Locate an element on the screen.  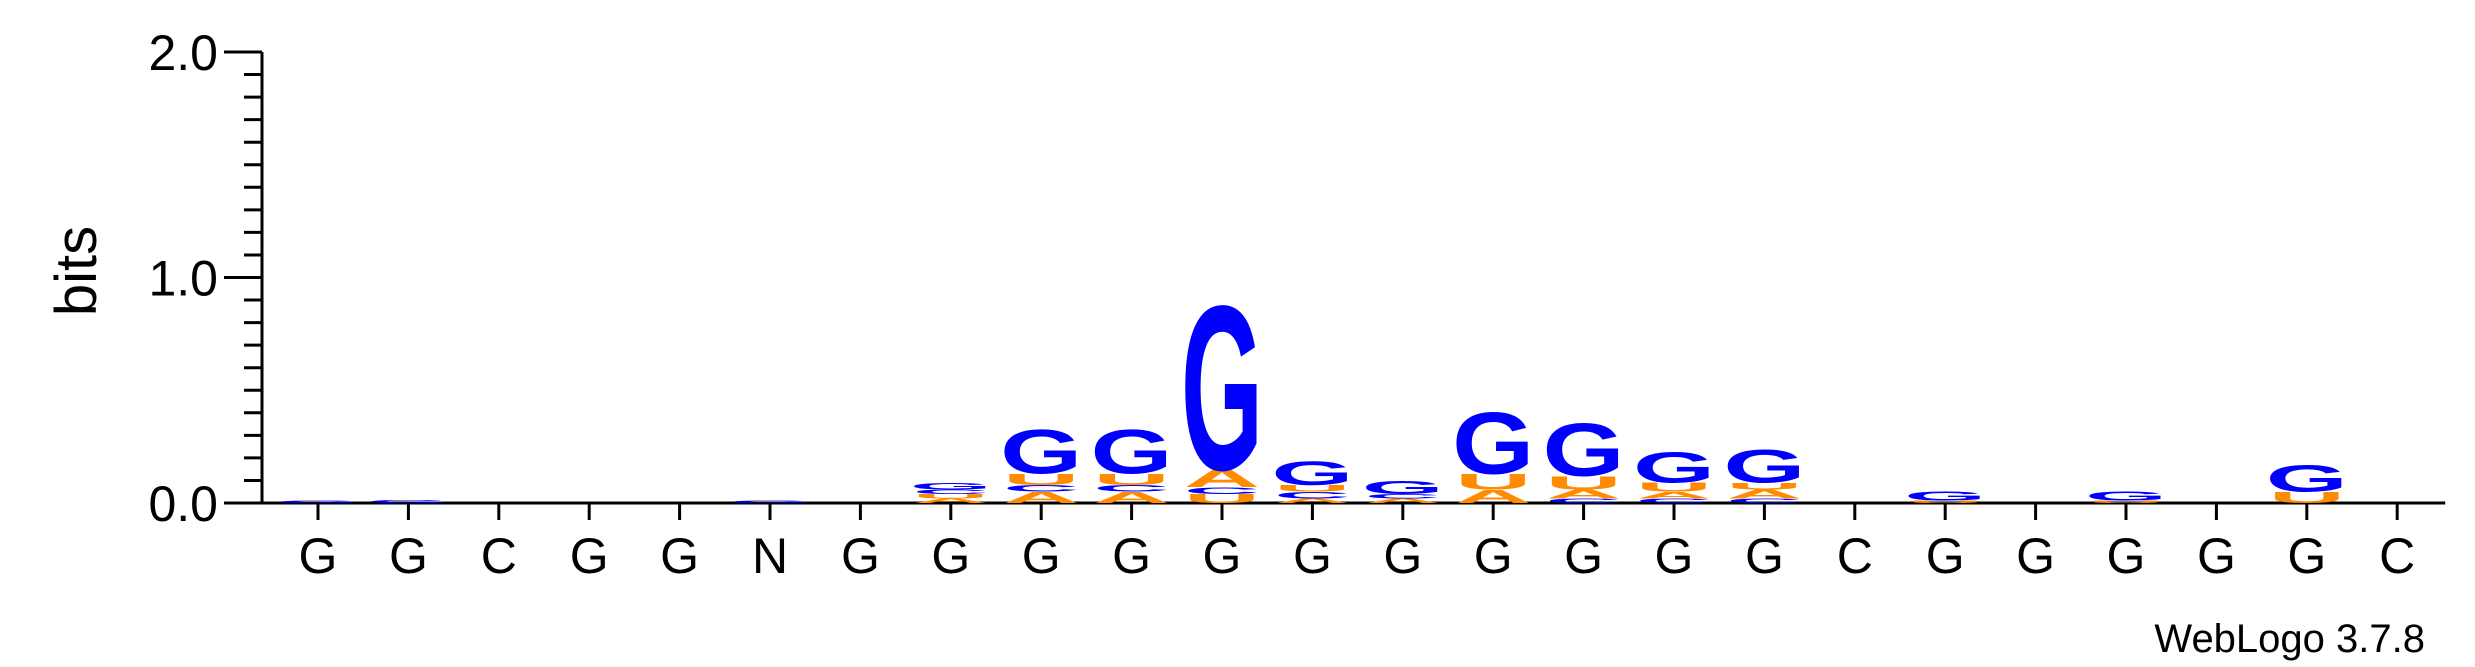
y-axis-label: bits is located at coordinates (76, 271).